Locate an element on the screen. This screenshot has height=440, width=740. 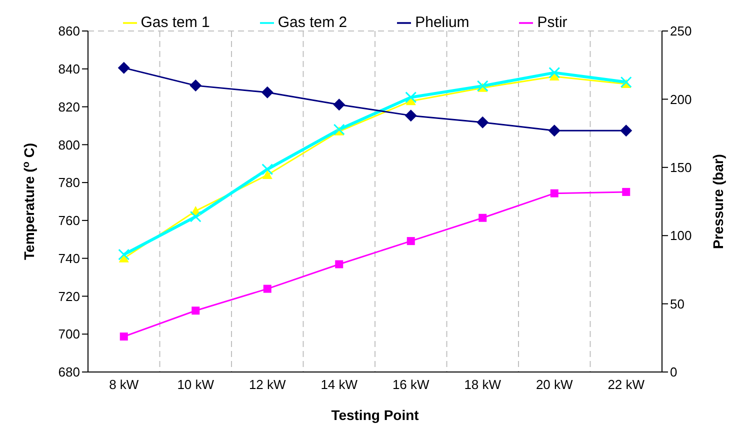
legend-label: Gas tem 2 is located at coordinates (313, 22).